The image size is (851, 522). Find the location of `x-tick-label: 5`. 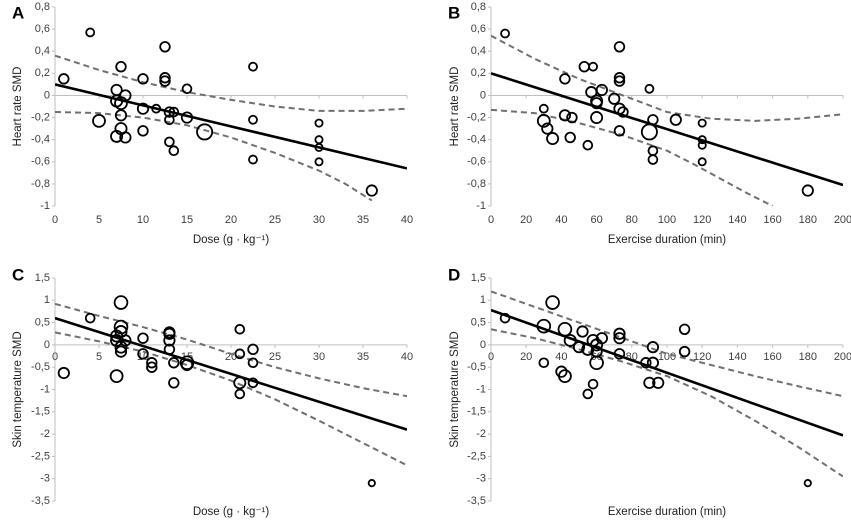

x-tick-label: 5 is located at coordinates (99, 357).